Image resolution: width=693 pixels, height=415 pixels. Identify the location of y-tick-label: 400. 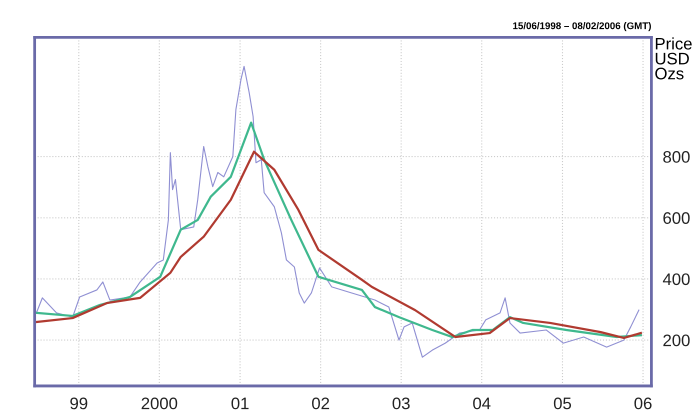
(676, 279).